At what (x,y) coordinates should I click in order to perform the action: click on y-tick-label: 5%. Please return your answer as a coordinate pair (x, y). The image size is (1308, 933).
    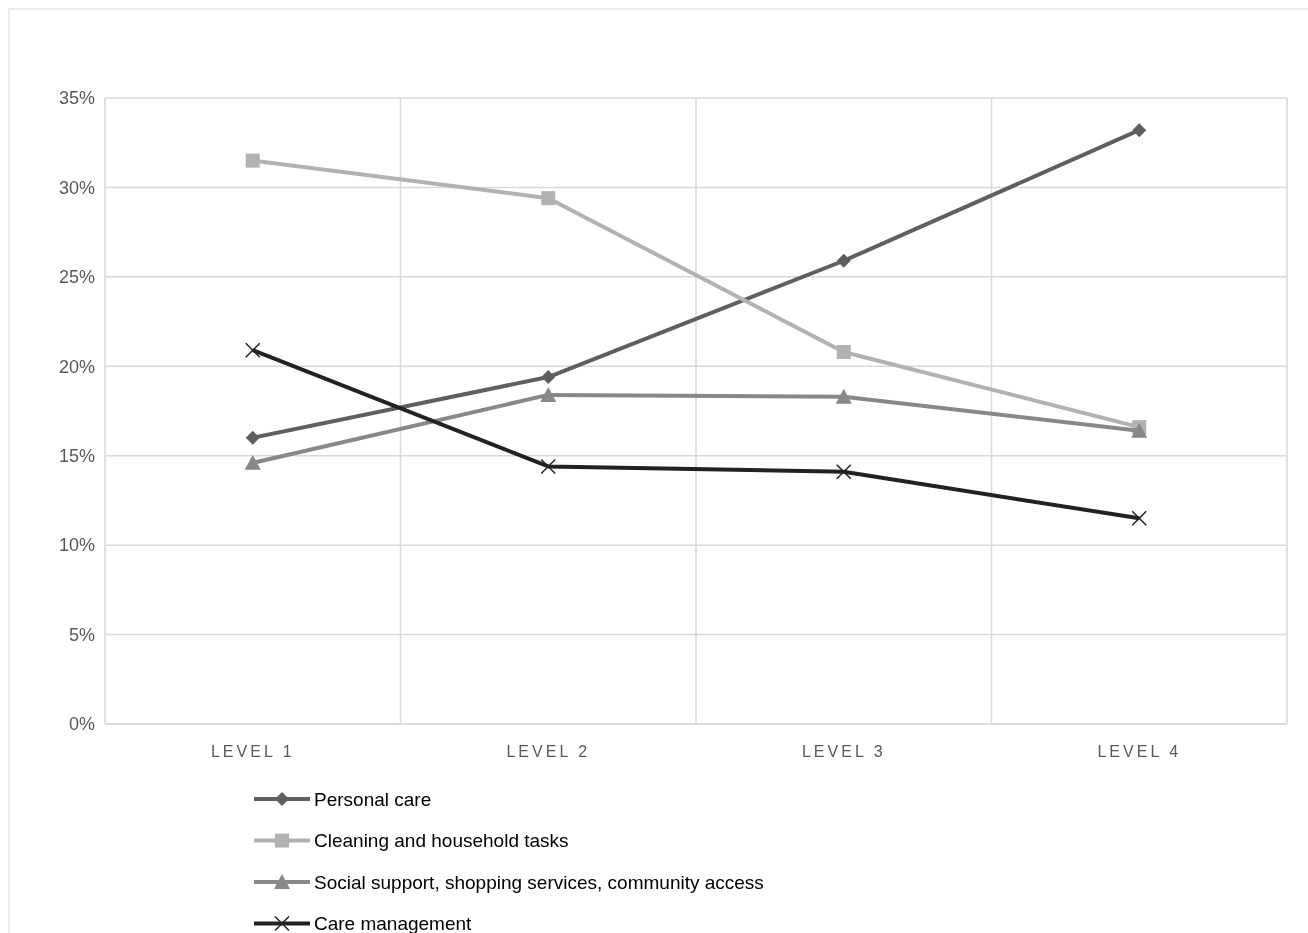
    Looking at the image, I should click on (81, 634).